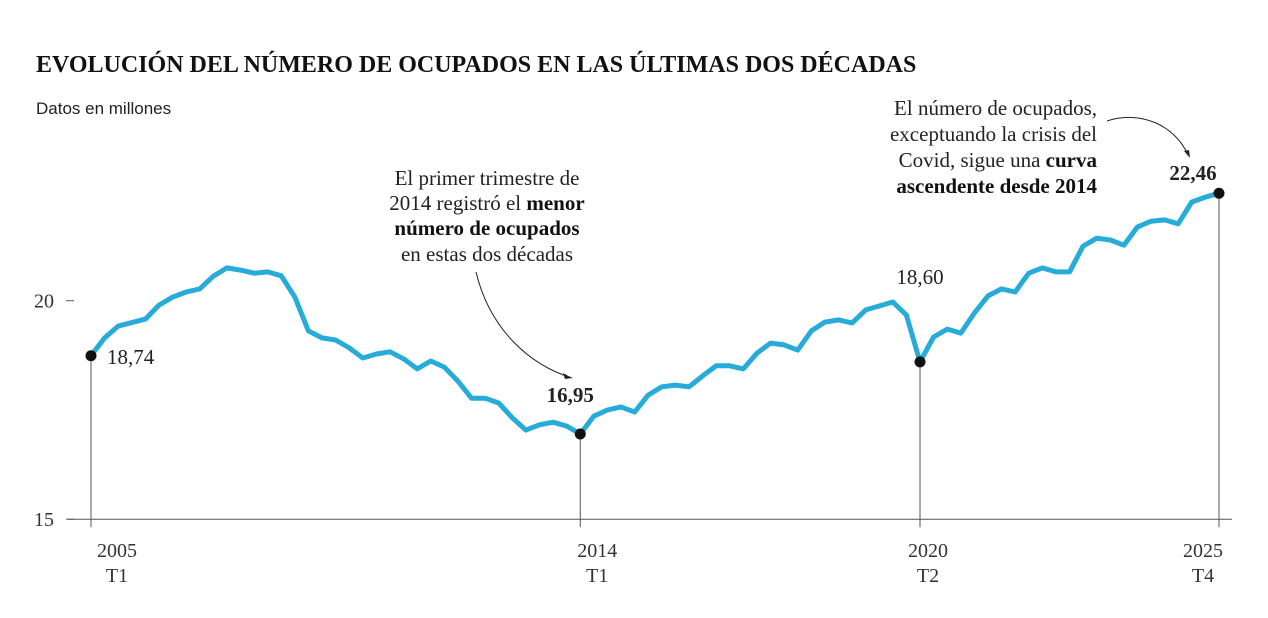 The height and width of the screenshot is (618, 1268). Describe the element at coordinates (486, 203) in the screenshot. I see `annotation-line: 2014 registró el menor` at that location.